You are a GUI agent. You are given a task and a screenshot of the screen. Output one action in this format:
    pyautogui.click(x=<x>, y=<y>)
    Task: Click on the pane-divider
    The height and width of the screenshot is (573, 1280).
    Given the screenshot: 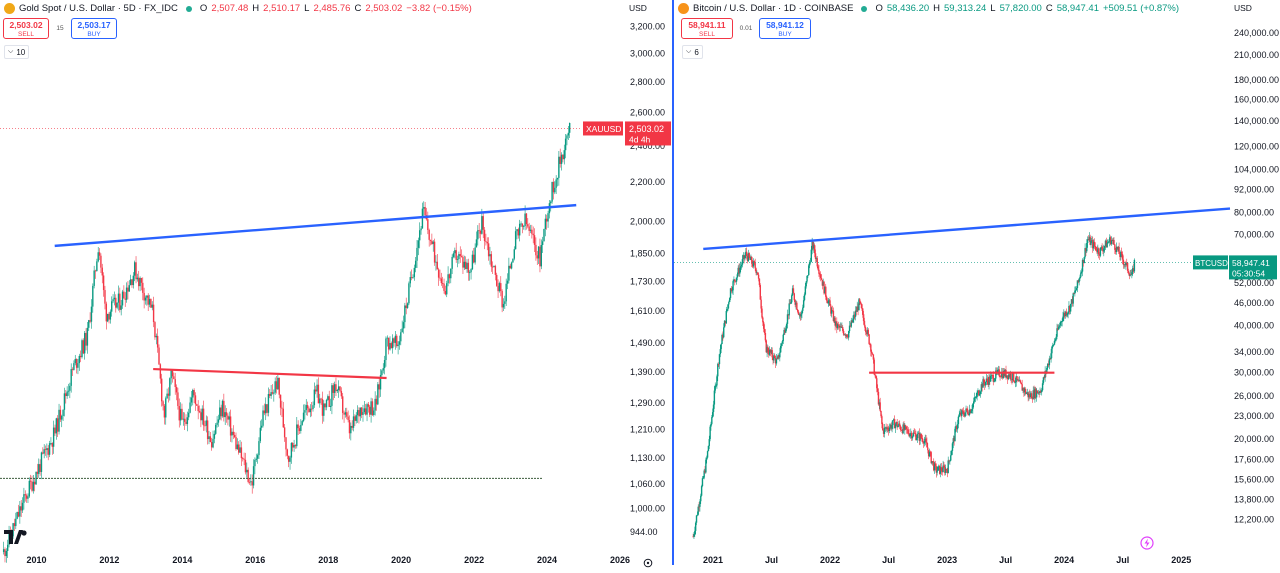 What is the action you would take?
    pyautogui.click(x=673, y=282)
    